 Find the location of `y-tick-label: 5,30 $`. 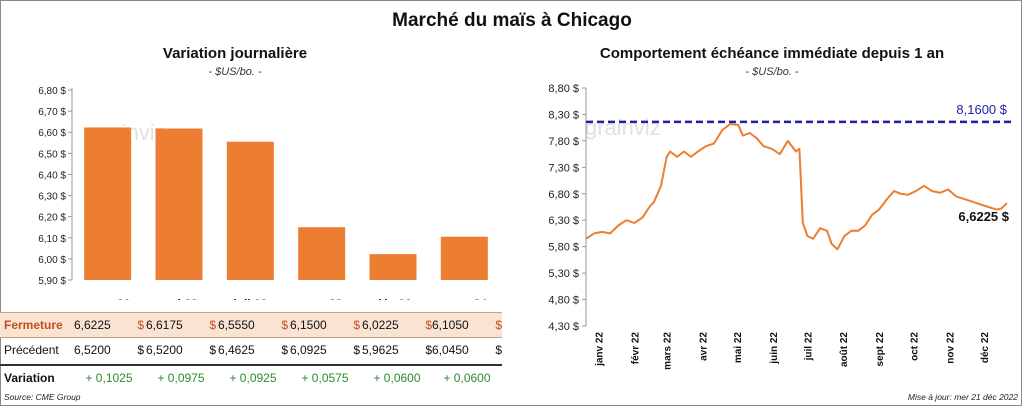

y-tick-label: 5,30 $ is located at coordinates (563, 274).